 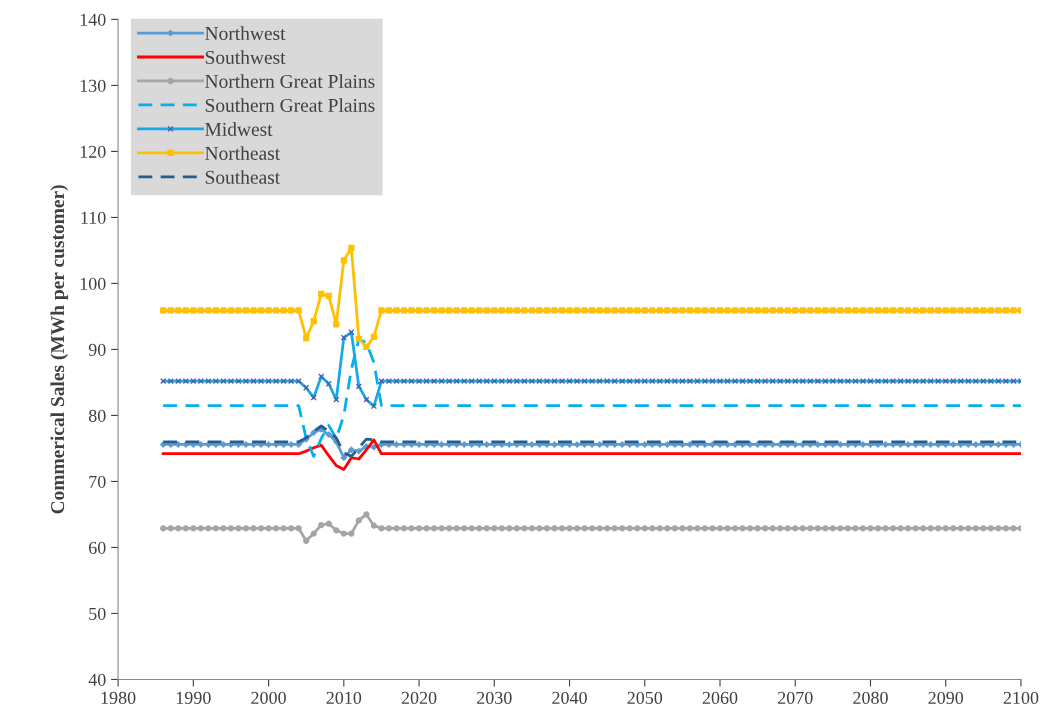 What do you see at coordinates (245, 33) in the screenshot?
I see `legend-label: Northwest` at bounding box center [245, 33].